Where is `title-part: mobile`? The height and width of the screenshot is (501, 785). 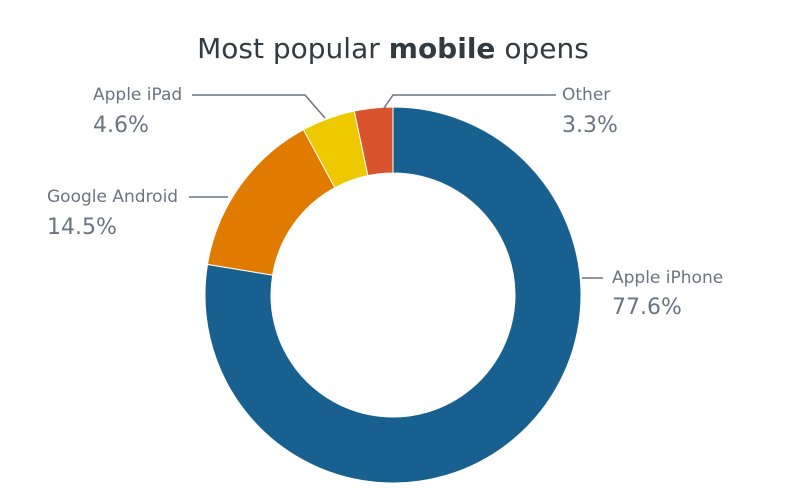 title-part: mobile is located at coordinates (442, 48).